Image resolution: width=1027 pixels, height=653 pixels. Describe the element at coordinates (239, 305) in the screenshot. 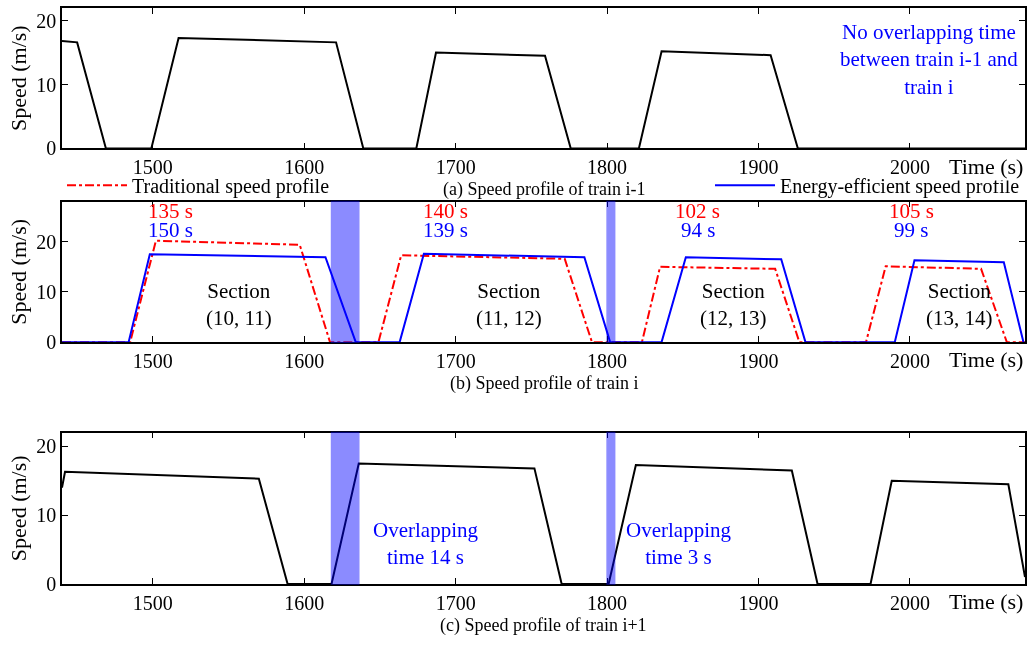

I see `annotation: Section (10, 11)` at that location.